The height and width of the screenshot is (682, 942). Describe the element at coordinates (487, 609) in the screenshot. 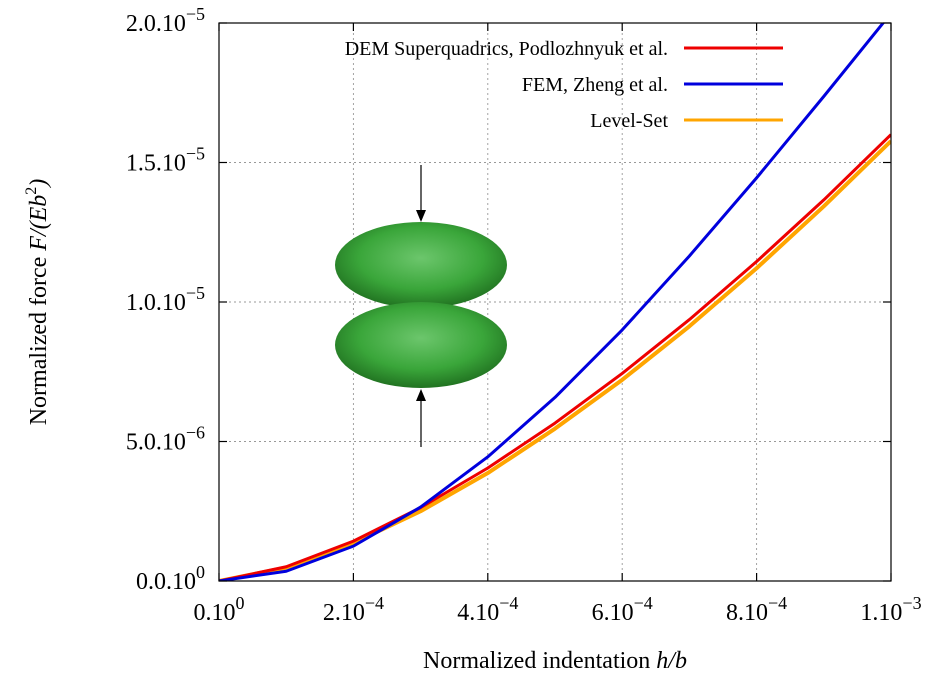

I see `x-tick-label: 4.10−4` at that location.